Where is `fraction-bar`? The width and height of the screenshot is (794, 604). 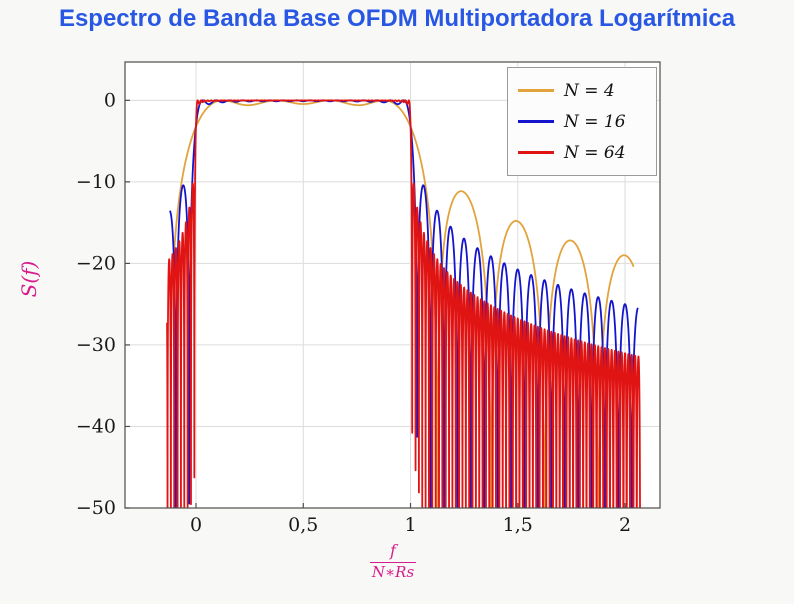 fraction-bar is located at coordinates (393, 562).